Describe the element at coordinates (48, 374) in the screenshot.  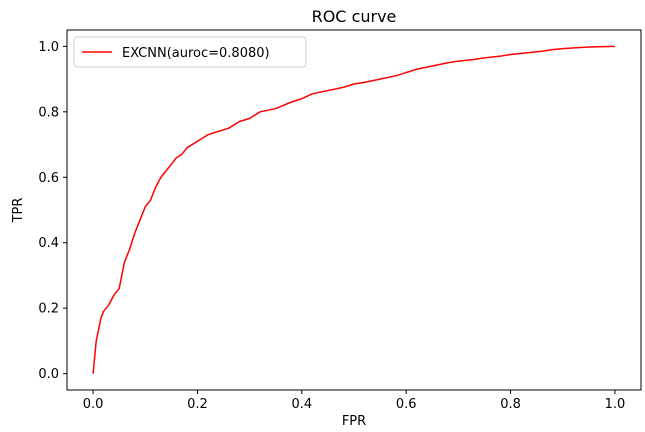
I see `y-tick-label: 0.0` at that location.